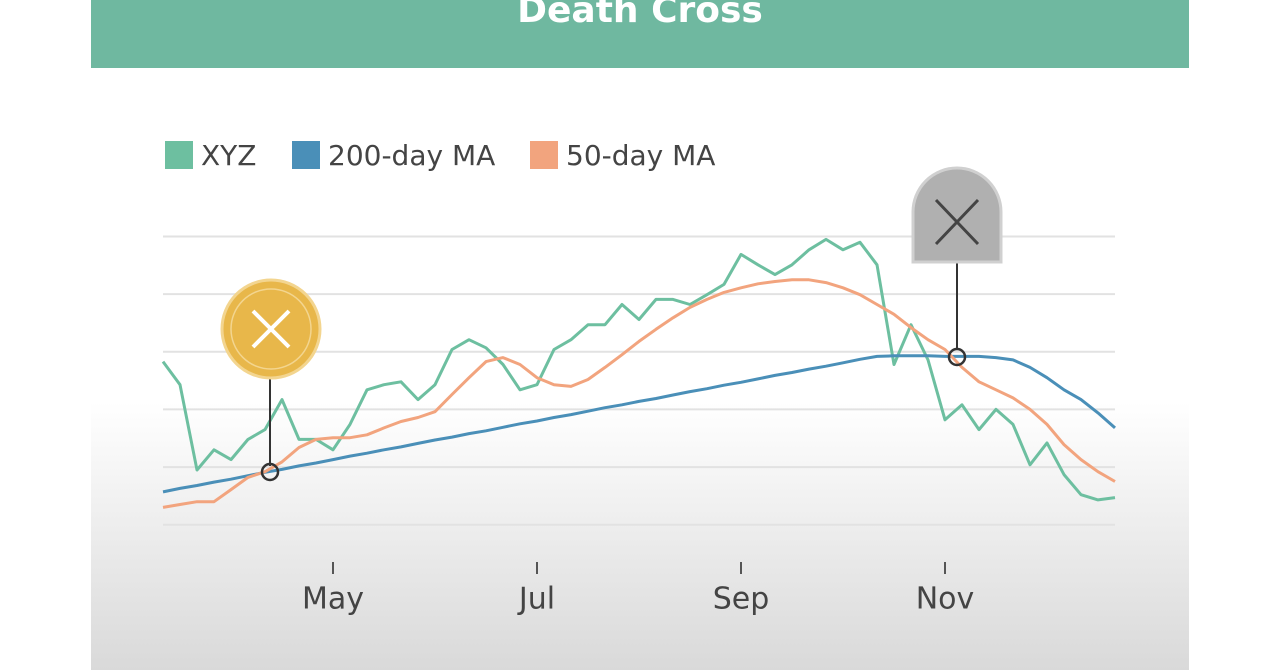 This screenshot has width=1280, height=670. Describe the element at coordinates (957, 266) in the screenshot. I see `death-cross-icon` at that location.